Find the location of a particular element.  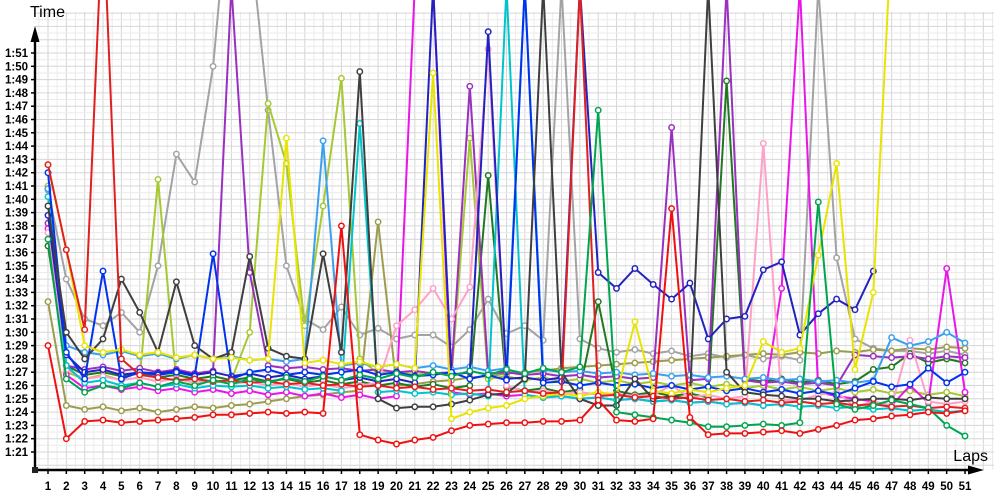

y-tick-label: 1:27 is located at coordinates (16, 373).